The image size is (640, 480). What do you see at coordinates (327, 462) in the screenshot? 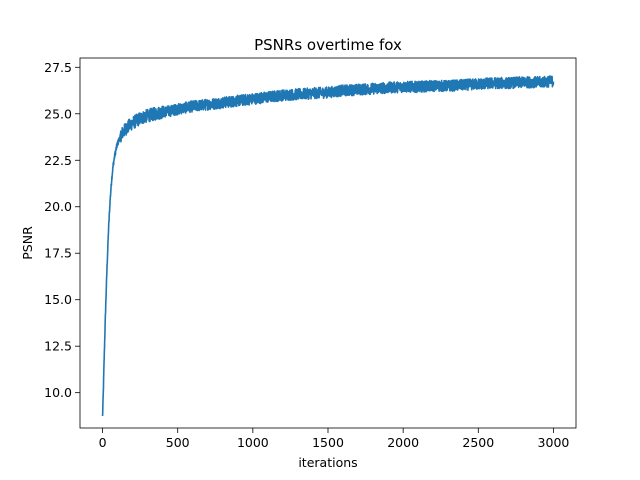
I see `x-axis-label: iterations` at bounding box center [327, 462].